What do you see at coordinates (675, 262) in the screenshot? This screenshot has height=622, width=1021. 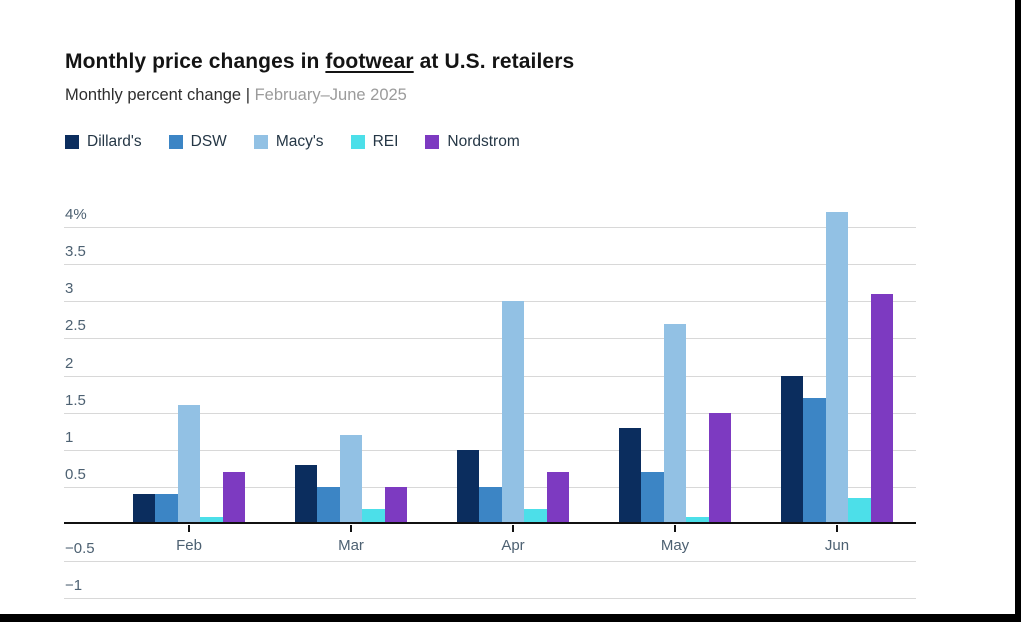 I see `bar-group-may` at bounding box center [675, 262].